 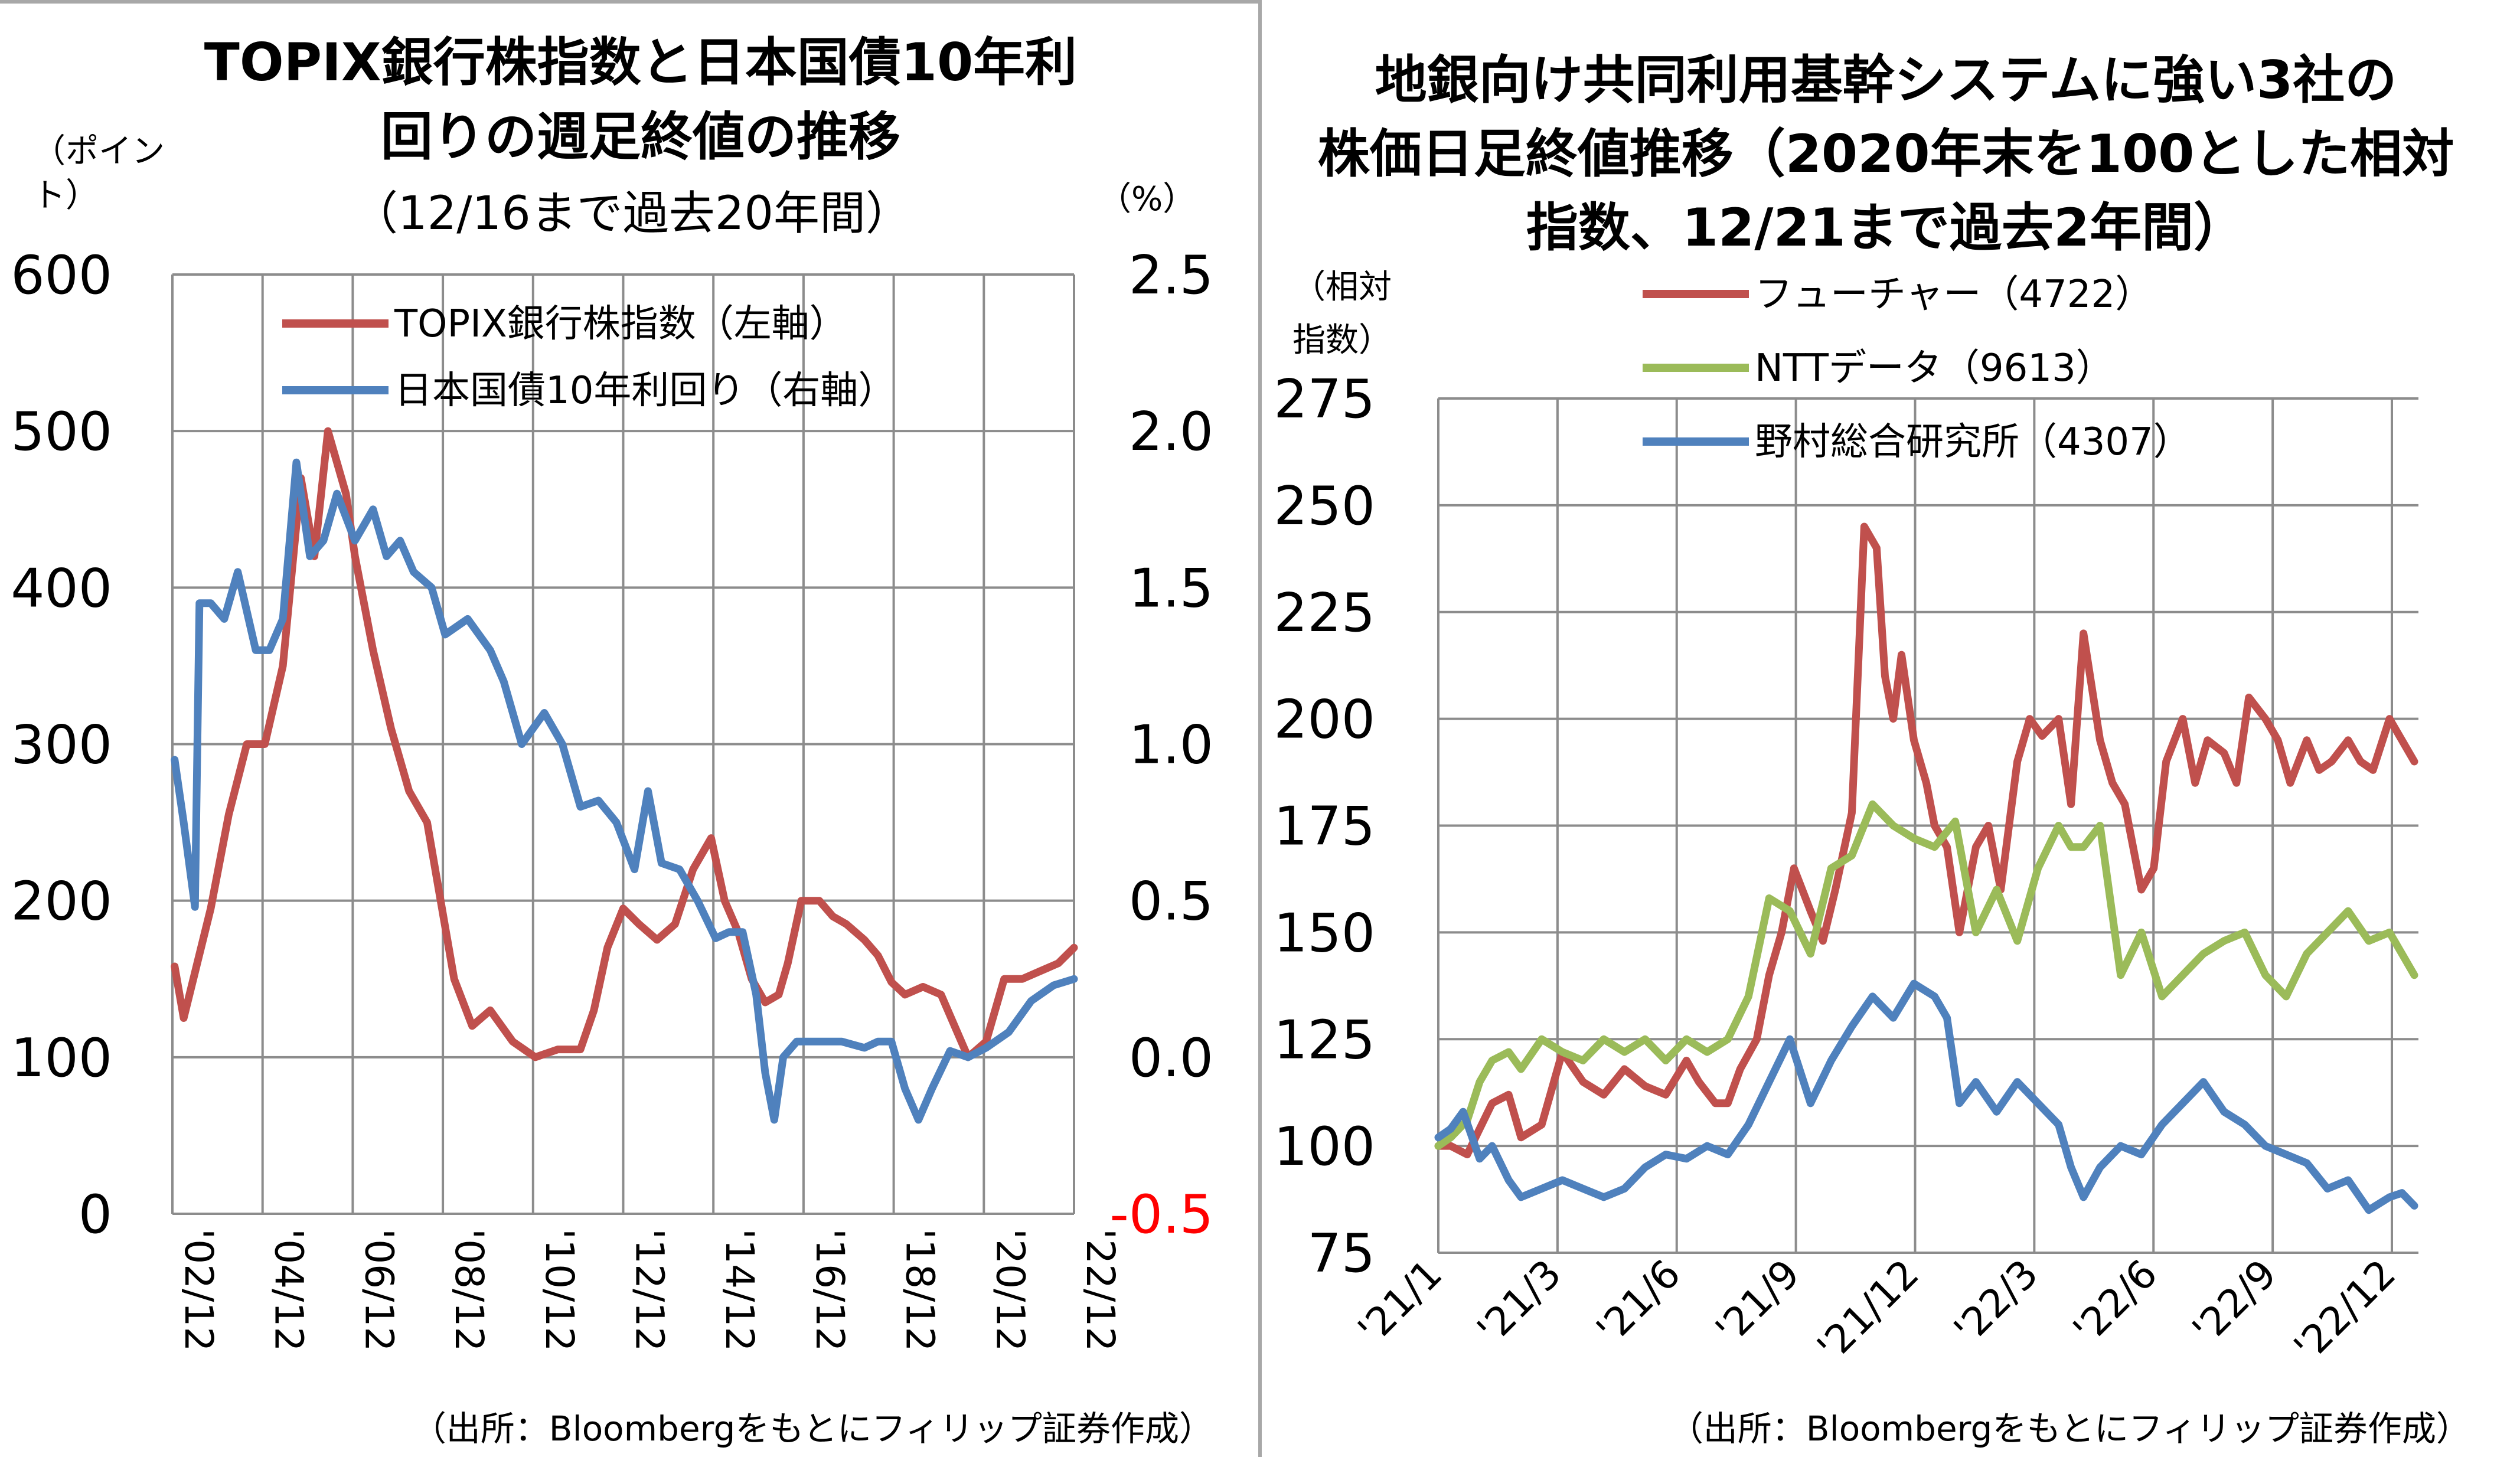 What do you see at coordinates (920, 1290) in the screenshot?
I see `x-tick-label: '18/12` at bounding box center [920, 1290].